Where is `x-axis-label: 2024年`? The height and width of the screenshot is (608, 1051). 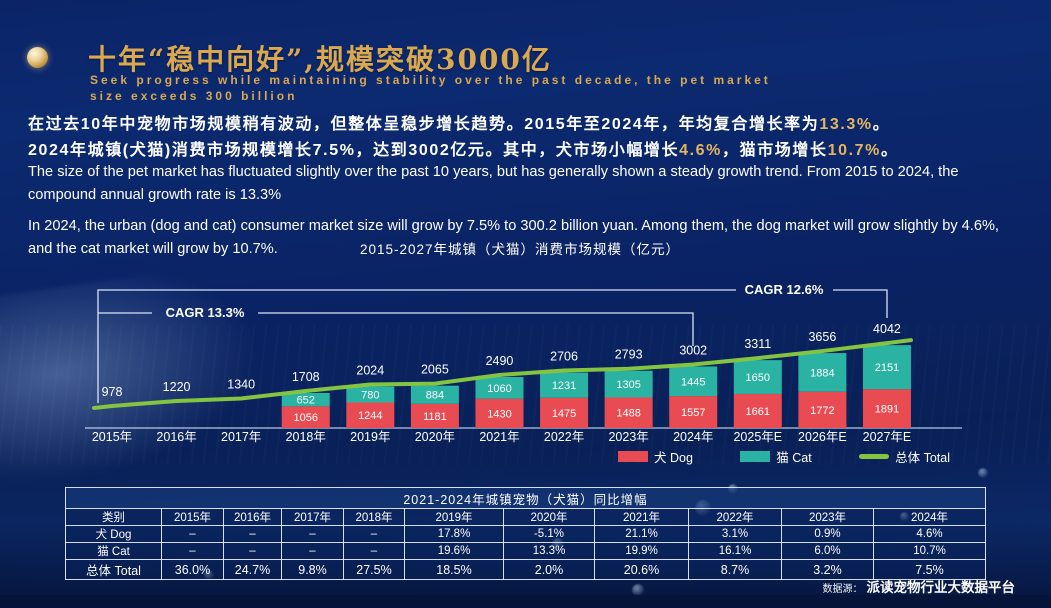
x-axis-label: 2024年 is located at coordinates (693, 437).